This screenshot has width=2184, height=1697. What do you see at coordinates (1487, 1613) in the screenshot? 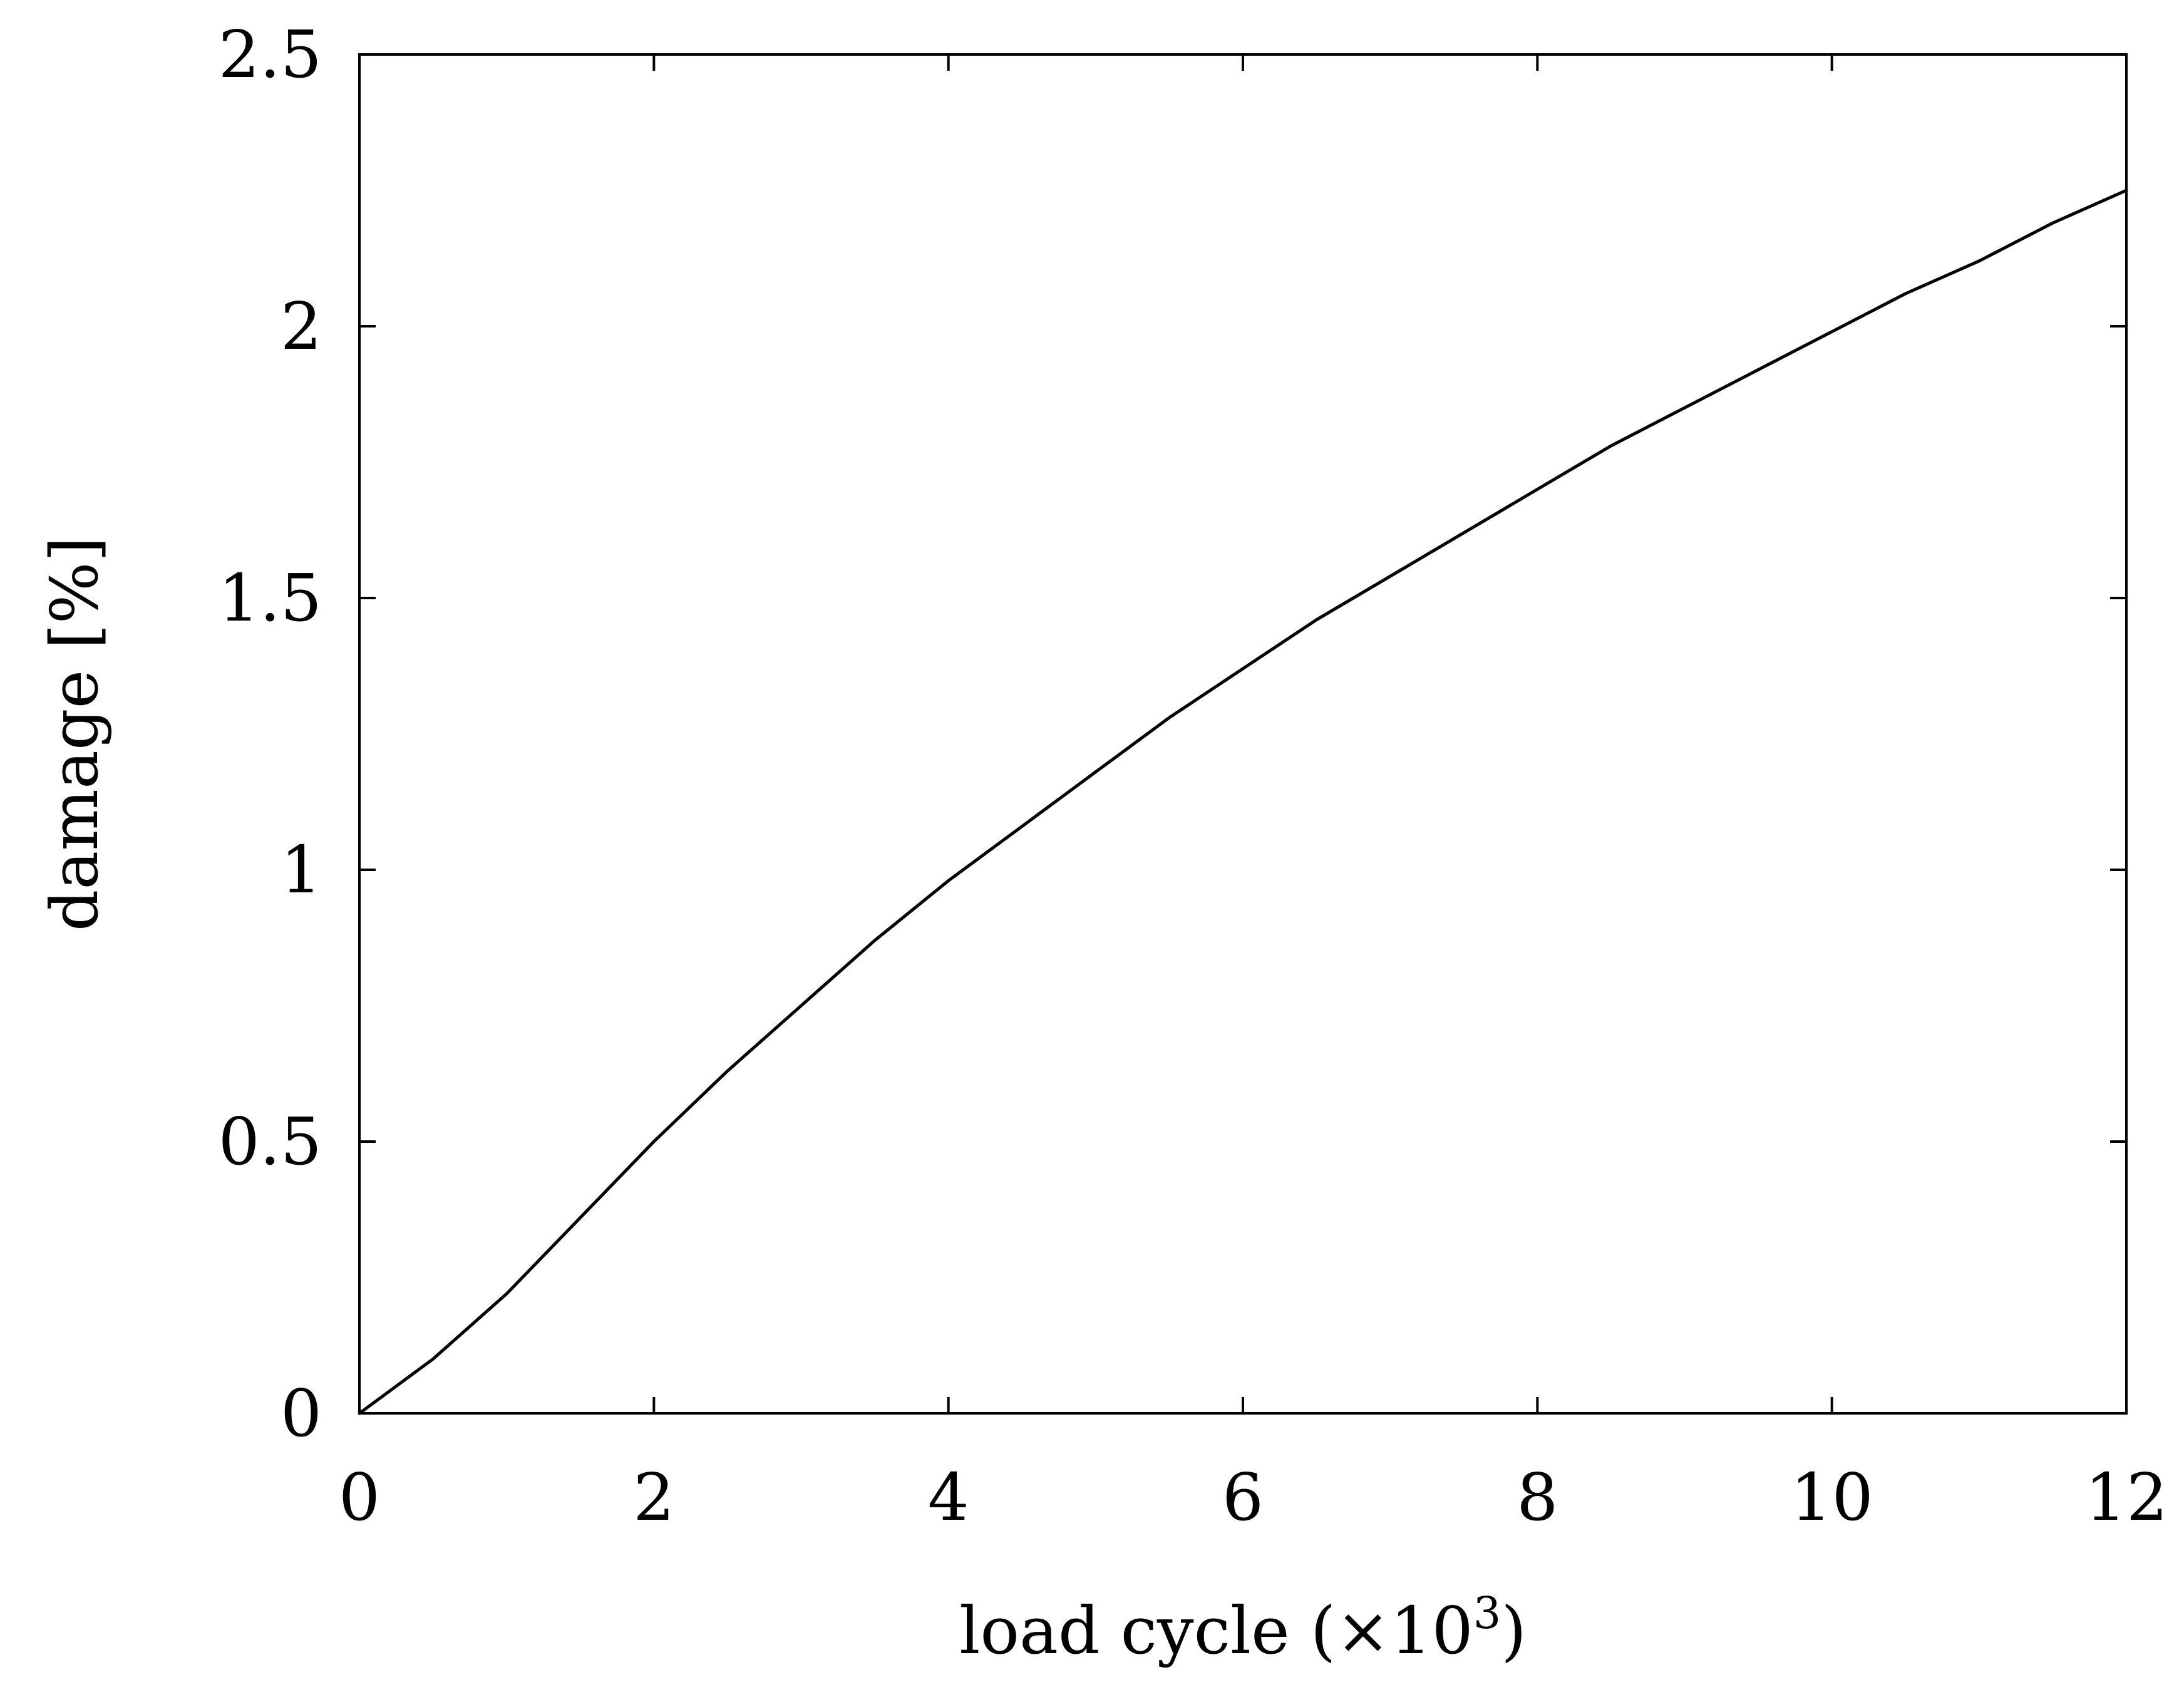
I see `x-axis-title-superscript: 3` at bounding box center [1487, 1613].